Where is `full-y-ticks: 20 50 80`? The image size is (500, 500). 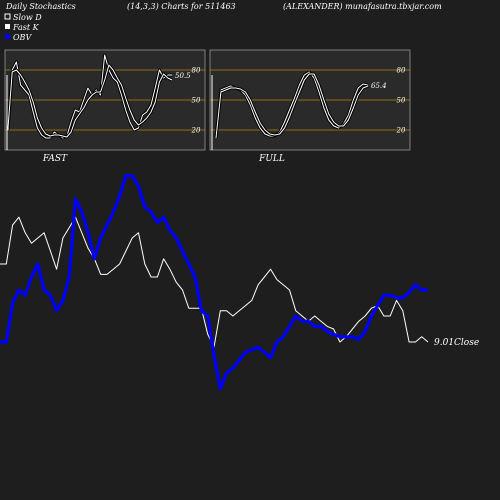
full-y-ticks: 20 50 80 is located at coordinates (401, 101).